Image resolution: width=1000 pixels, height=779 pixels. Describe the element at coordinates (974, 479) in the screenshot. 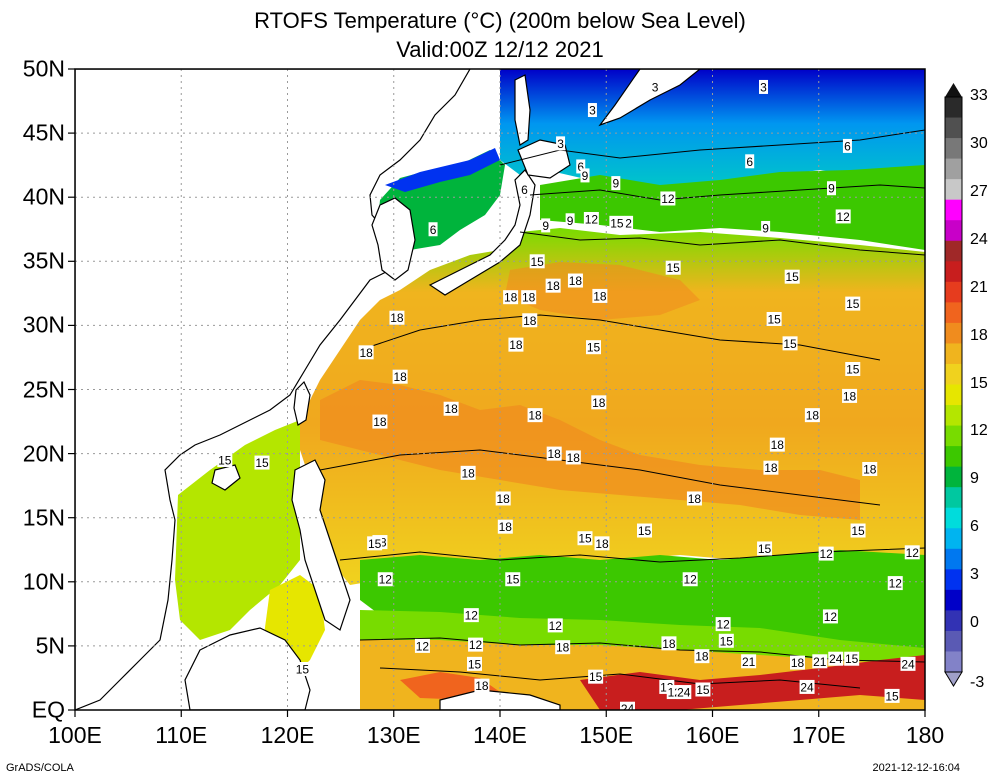

I see `colorbar-label: 9` at that location.